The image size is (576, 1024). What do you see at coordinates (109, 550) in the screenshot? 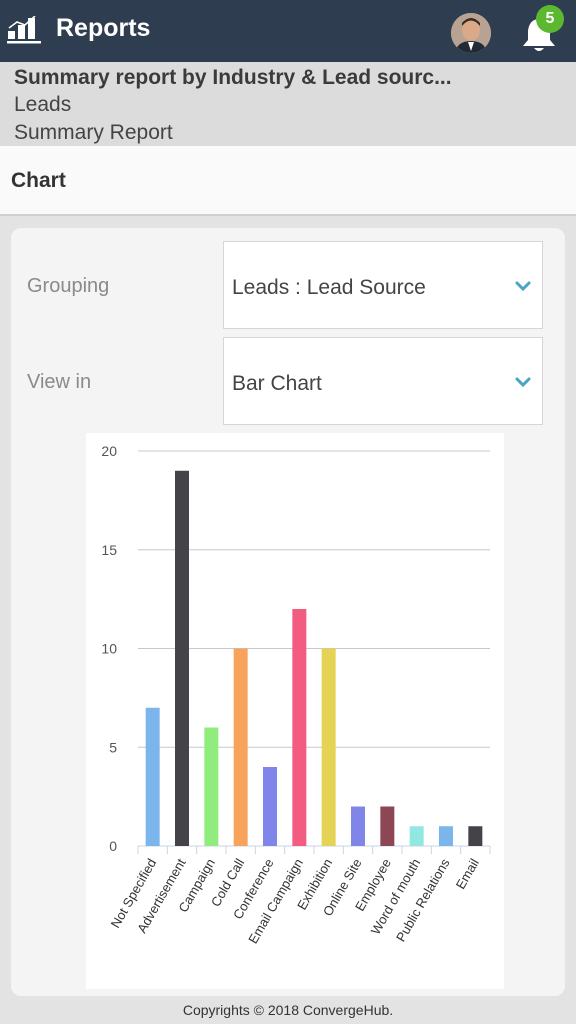
I see `y-tick-label: 15` at bounding box center [109, 550].